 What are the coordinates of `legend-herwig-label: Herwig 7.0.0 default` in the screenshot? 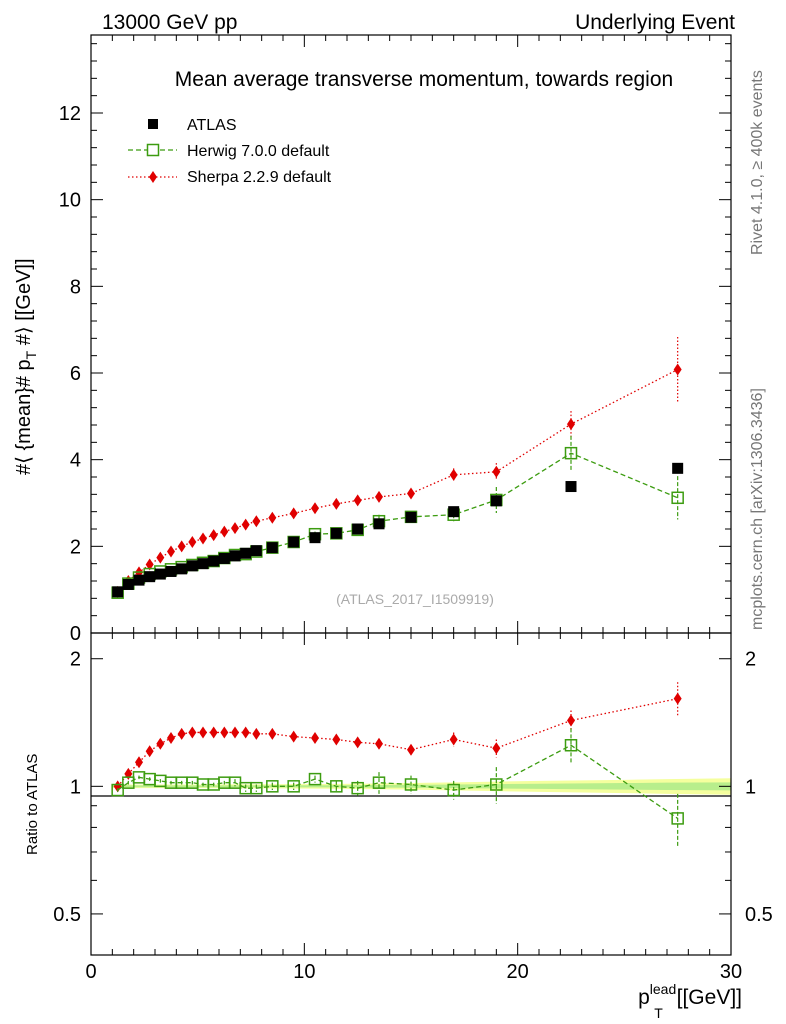 It's located at (258, 151).